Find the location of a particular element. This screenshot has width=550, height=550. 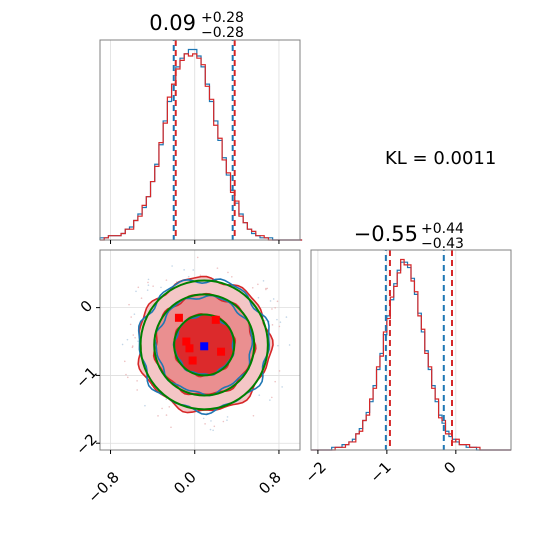

joint-y-tick-label: −1 is located at coordinates (86, 377).